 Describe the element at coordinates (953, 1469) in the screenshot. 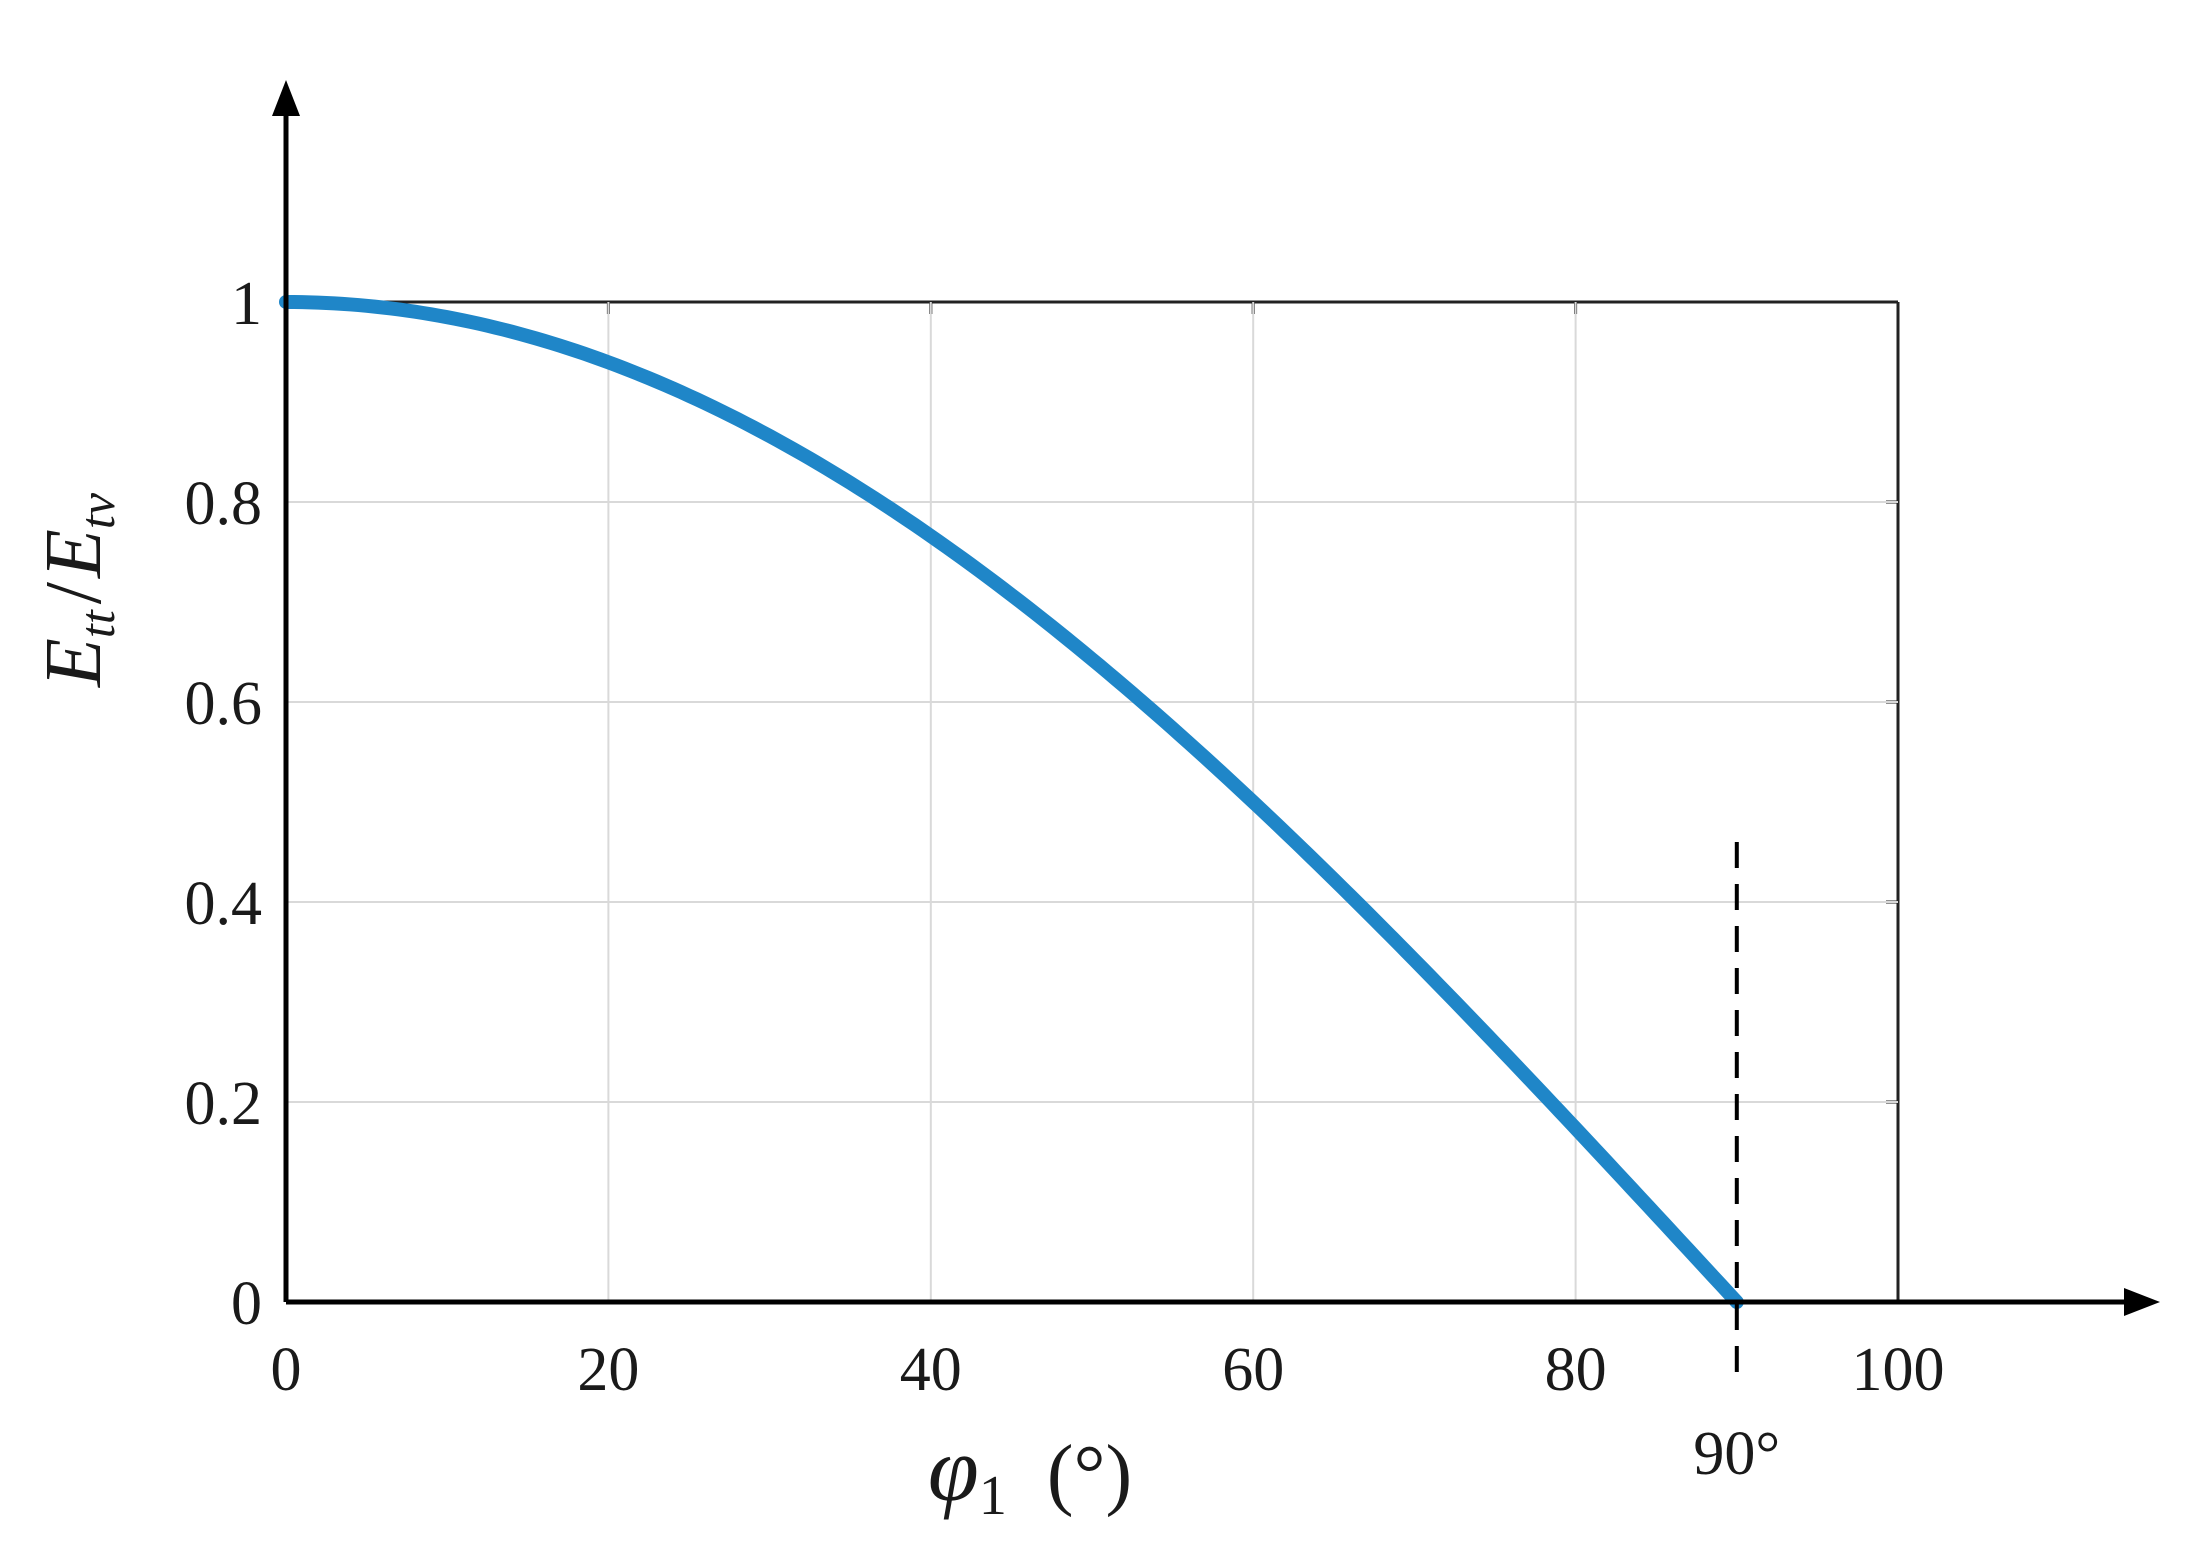

I see `x-axis-label-symbol: φ` at that location.